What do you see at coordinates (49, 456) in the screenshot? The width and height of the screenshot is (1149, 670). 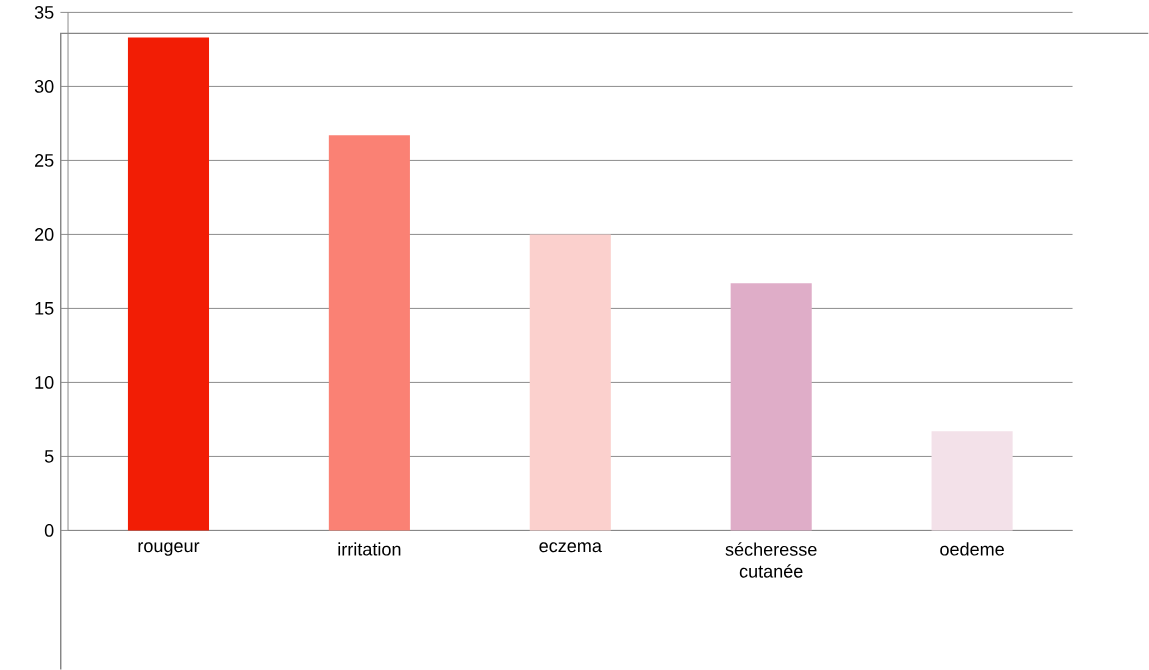 I see `y-tick-label: 5` at bounding box center [49, 456].